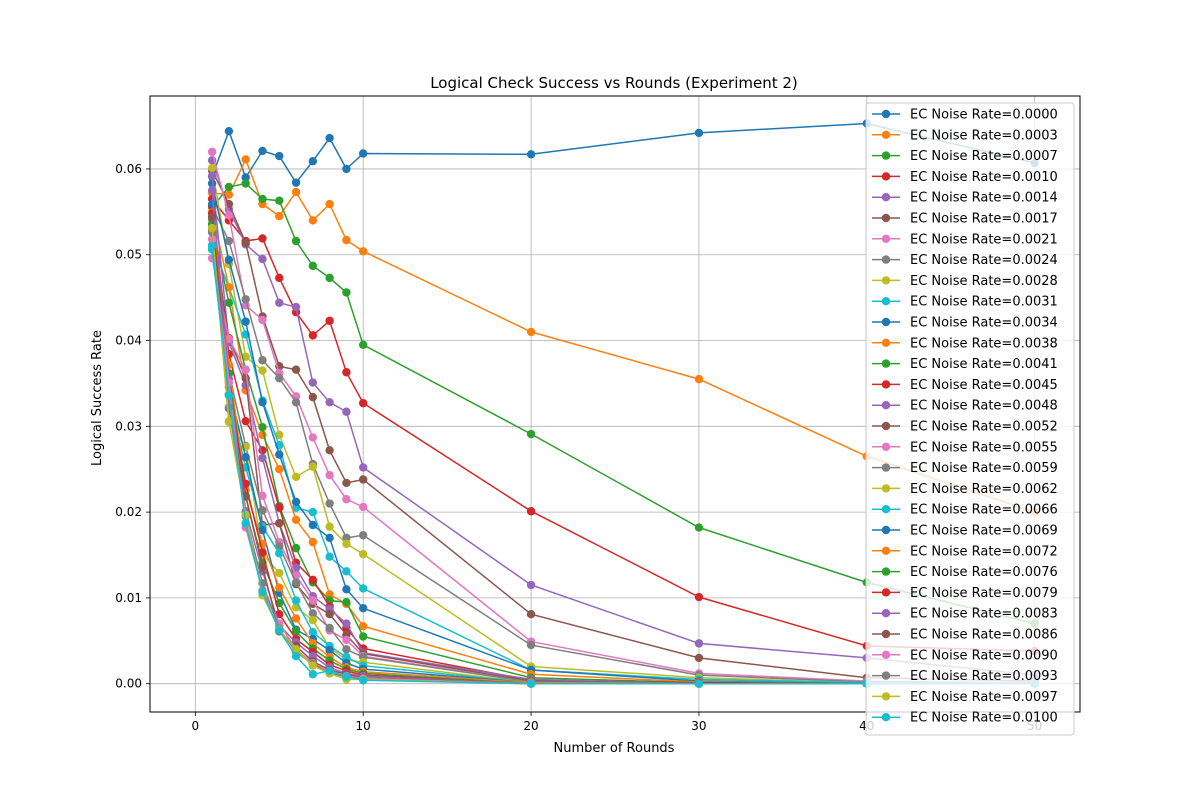 The height and width of the screenshot is (800, 1200). What do you see at coordinates (965, 447) in the screenshot?
I see `legend-entry: EC Noise Rate=0.0055` at bounding box center [965, 447].